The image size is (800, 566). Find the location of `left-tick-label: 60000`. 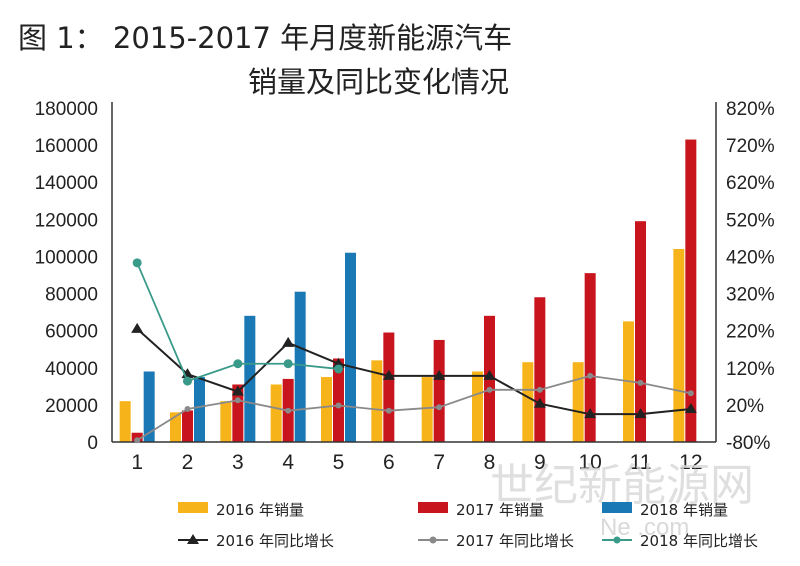

left-tick-label: 60000 is located at coordinates (71, 332).